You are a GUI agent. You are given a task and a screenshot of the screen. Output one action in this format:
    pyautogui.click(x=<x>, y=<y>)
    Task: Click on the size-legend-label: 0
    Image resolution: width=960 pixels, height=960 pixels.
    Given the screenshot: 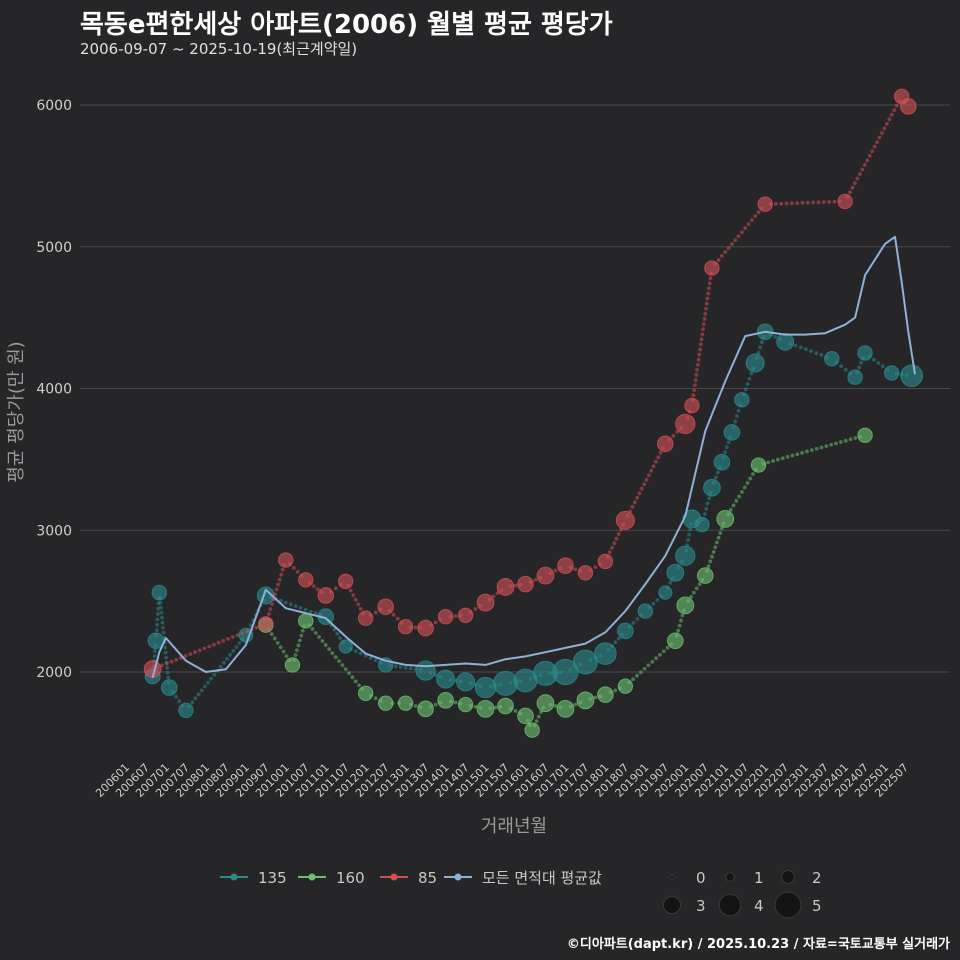 What is the action you would take?
    pyautogui.click(x=701, y=878)
    